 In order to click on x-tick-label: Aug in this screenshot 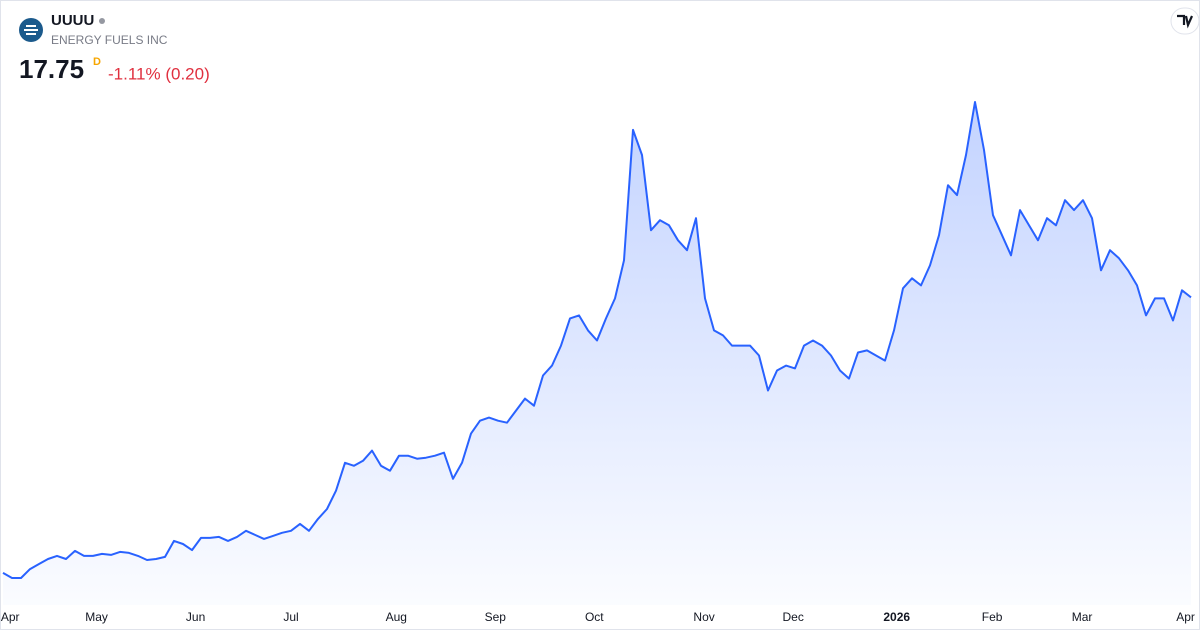, I will do `click(396, 617)`.